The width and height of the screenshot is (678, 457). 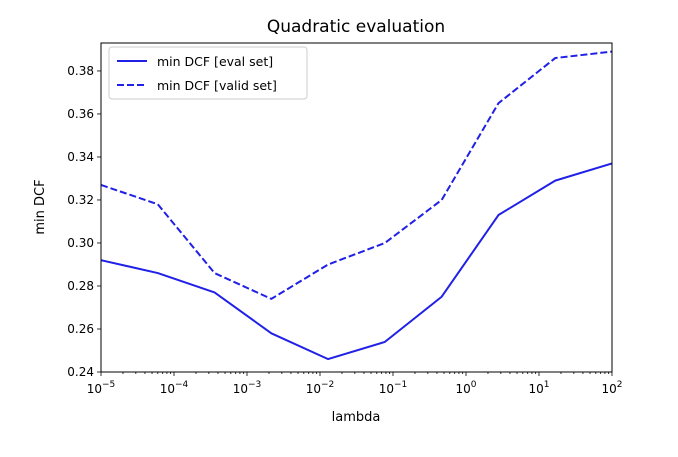 I want to click on y-axis-label: min DCF, so click(x=40, y=206).